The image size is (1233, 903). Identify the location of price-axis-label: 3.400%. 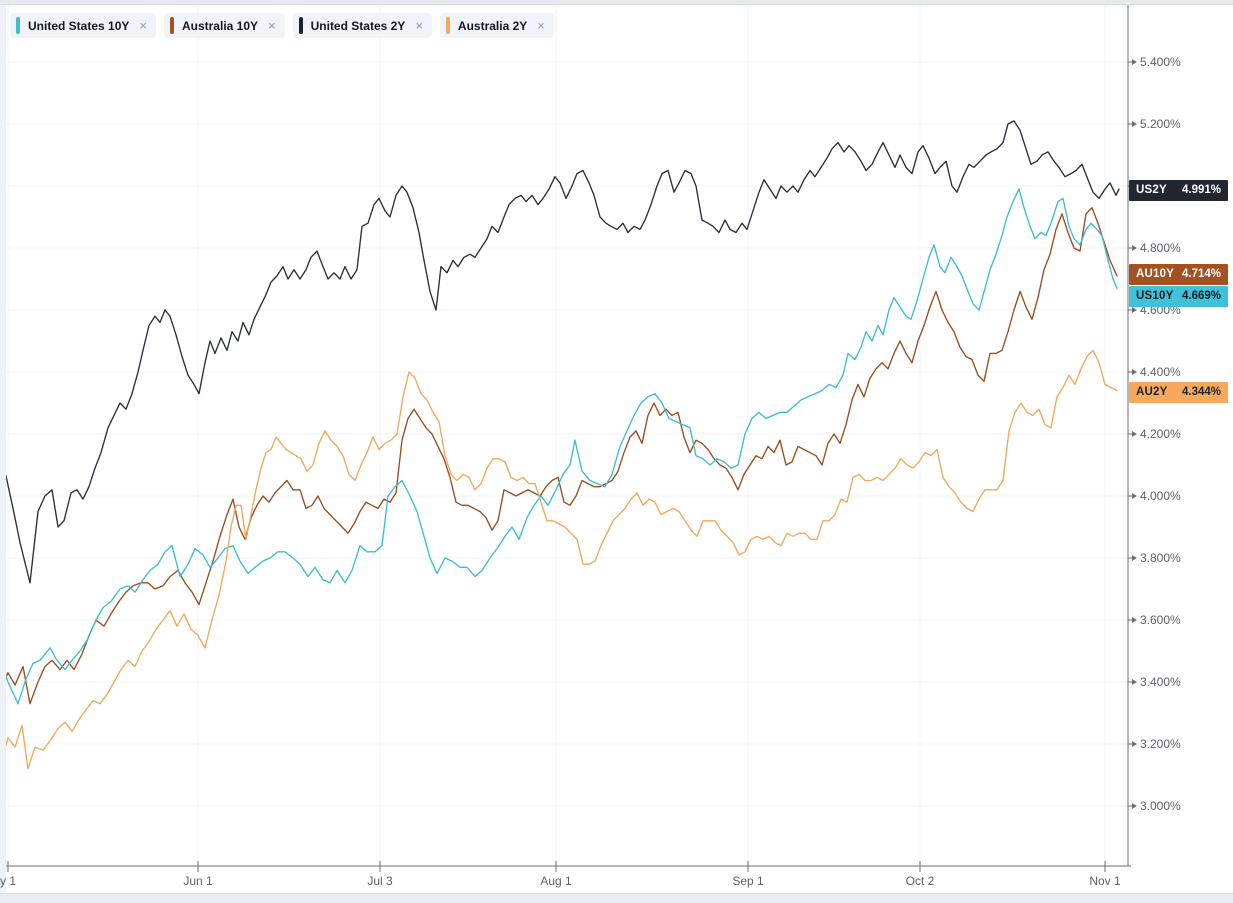
(1160, 682).